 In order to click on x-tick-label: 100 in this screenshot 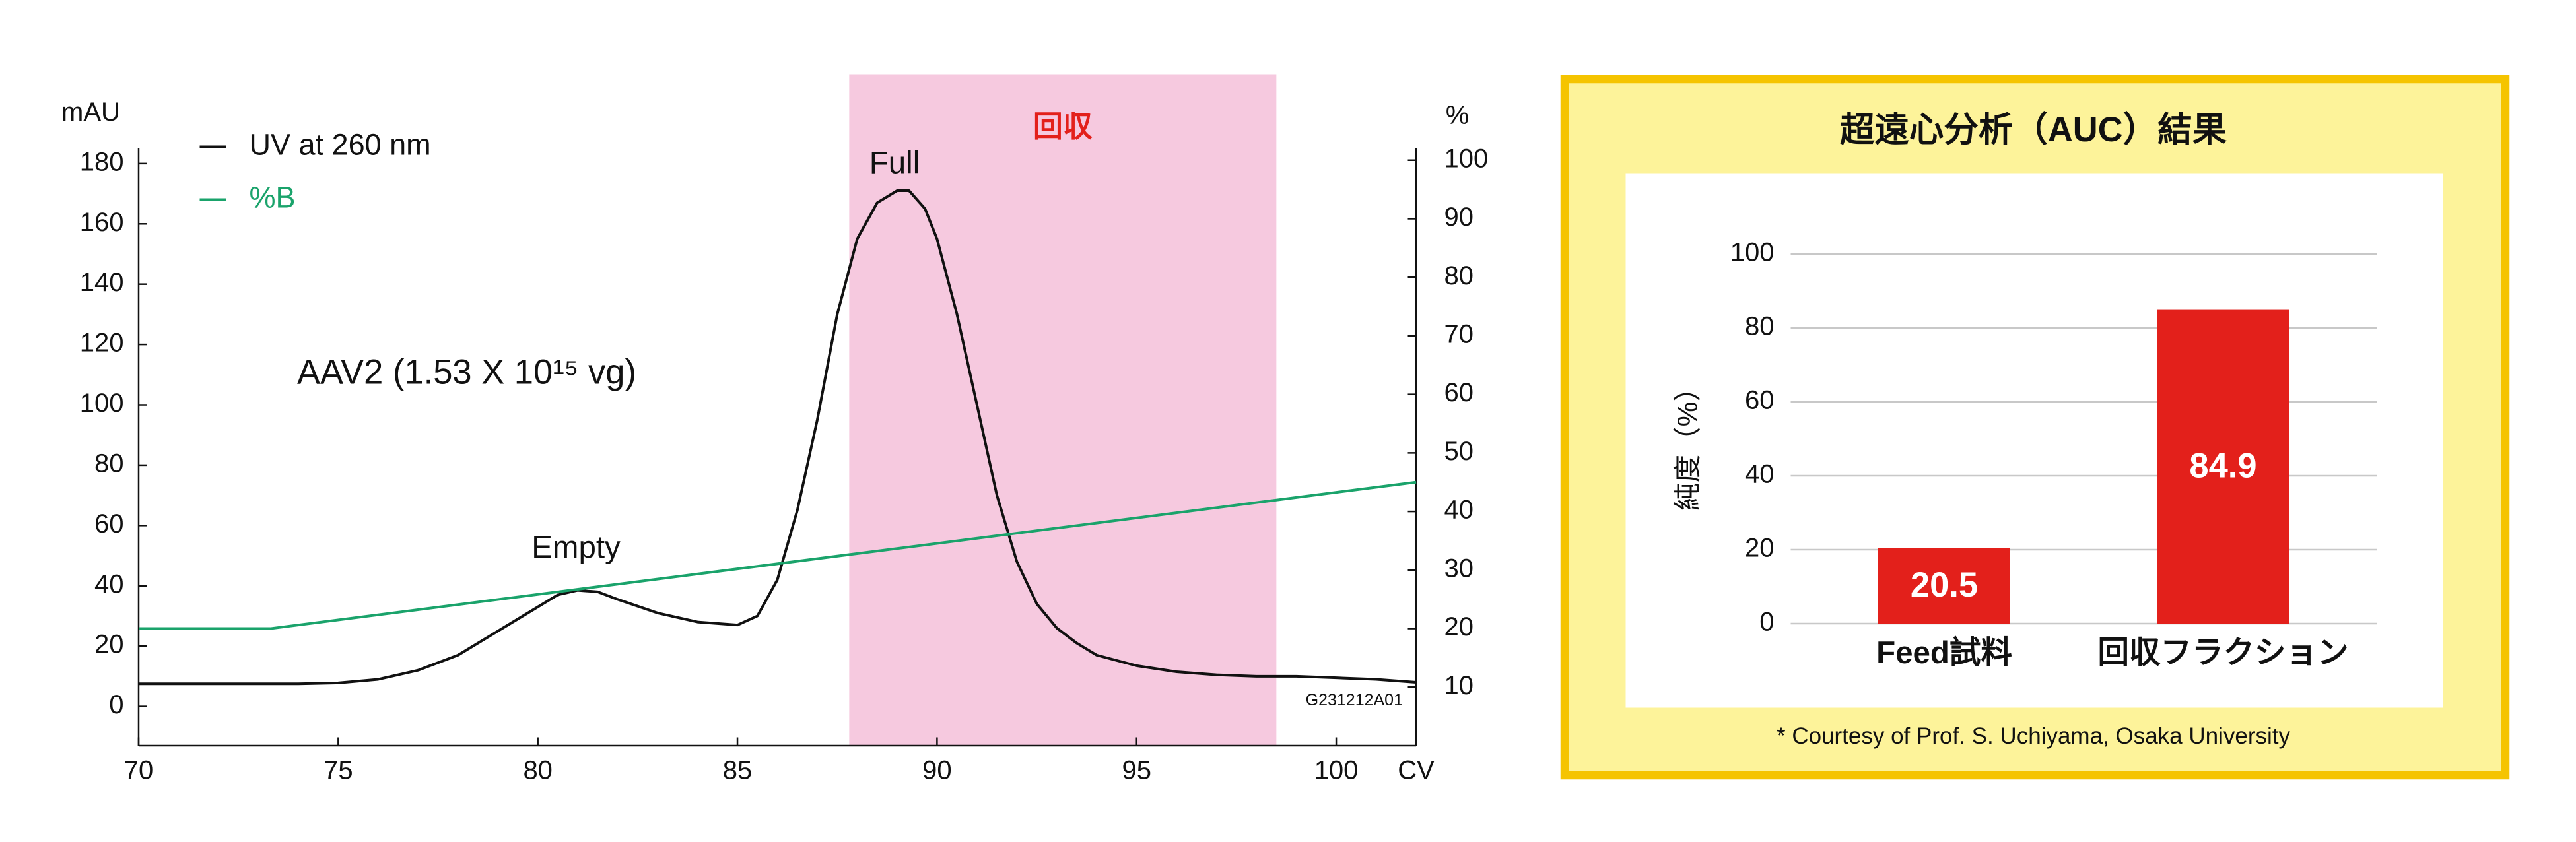, I will do `click(1336, 770)`.